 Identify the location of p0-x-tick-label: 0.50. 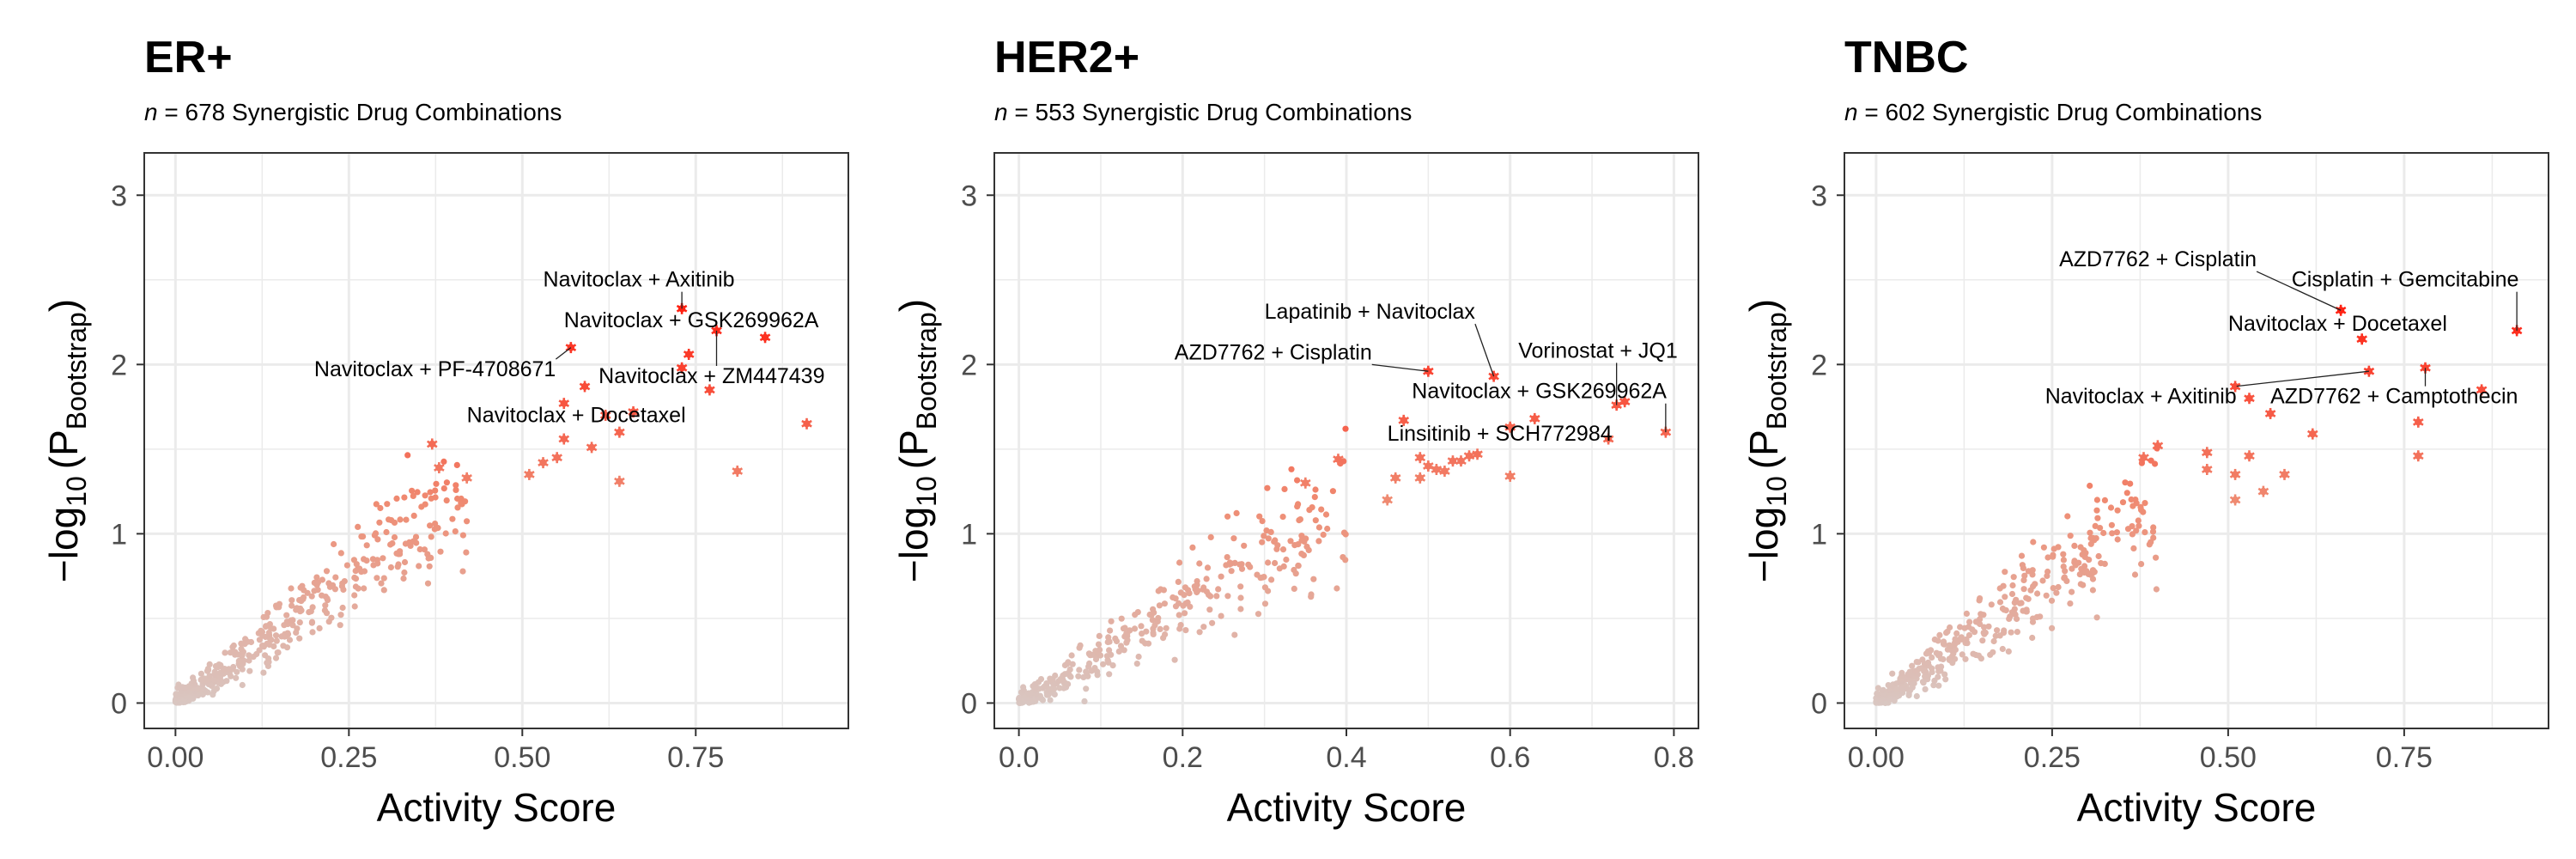
(522, 758).